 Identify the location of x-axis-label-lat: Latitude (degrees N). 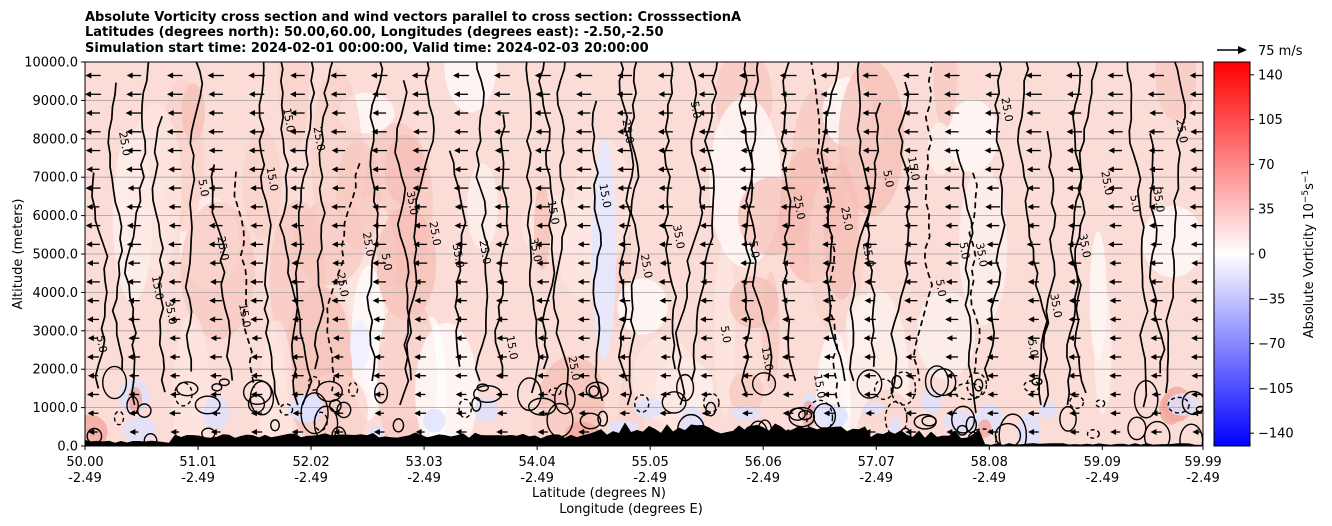
(599, 493).